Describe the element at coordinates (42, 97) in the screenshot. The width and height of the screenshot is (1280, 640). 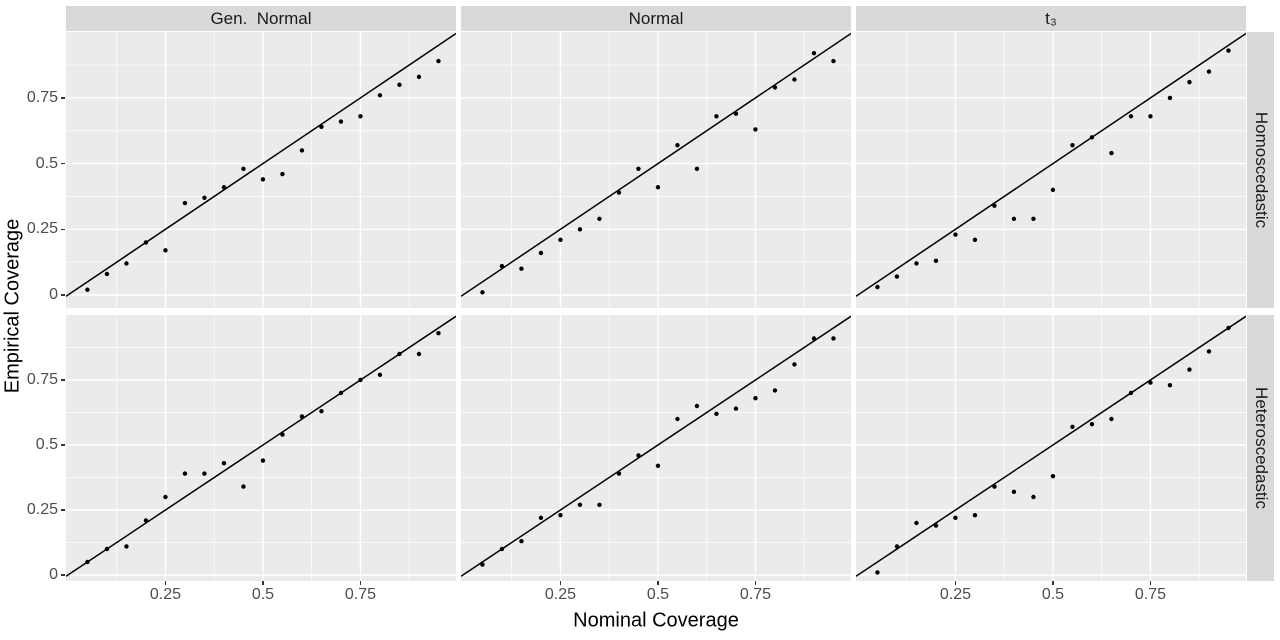
I see `y-tick-label: 0.75` at that location.